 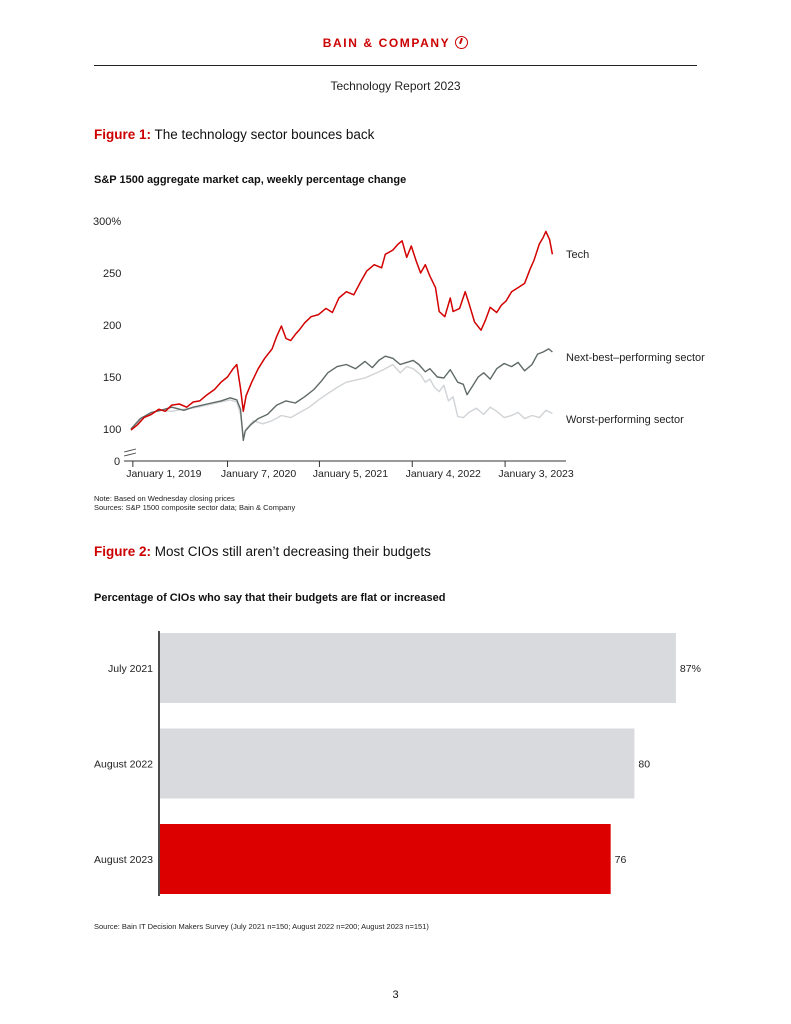 I want to click on y-tick-label: 150, so click(x=112, y=378).